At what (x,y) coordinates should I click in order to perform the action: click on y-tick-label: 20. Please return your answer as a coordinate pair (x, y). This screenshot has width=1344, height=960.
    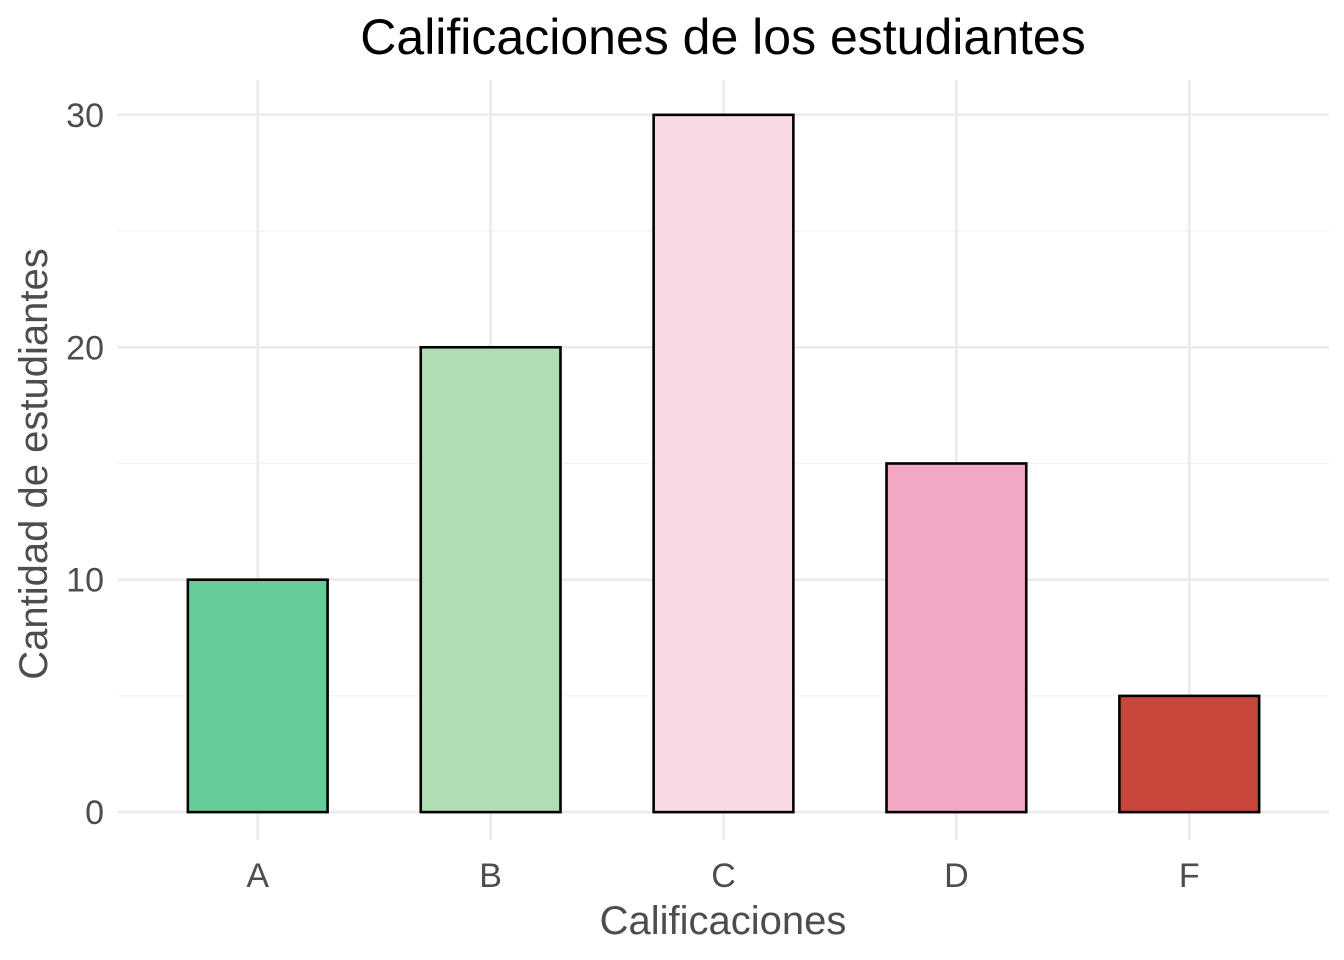
    Looking at the image, I should click on (85, 348).